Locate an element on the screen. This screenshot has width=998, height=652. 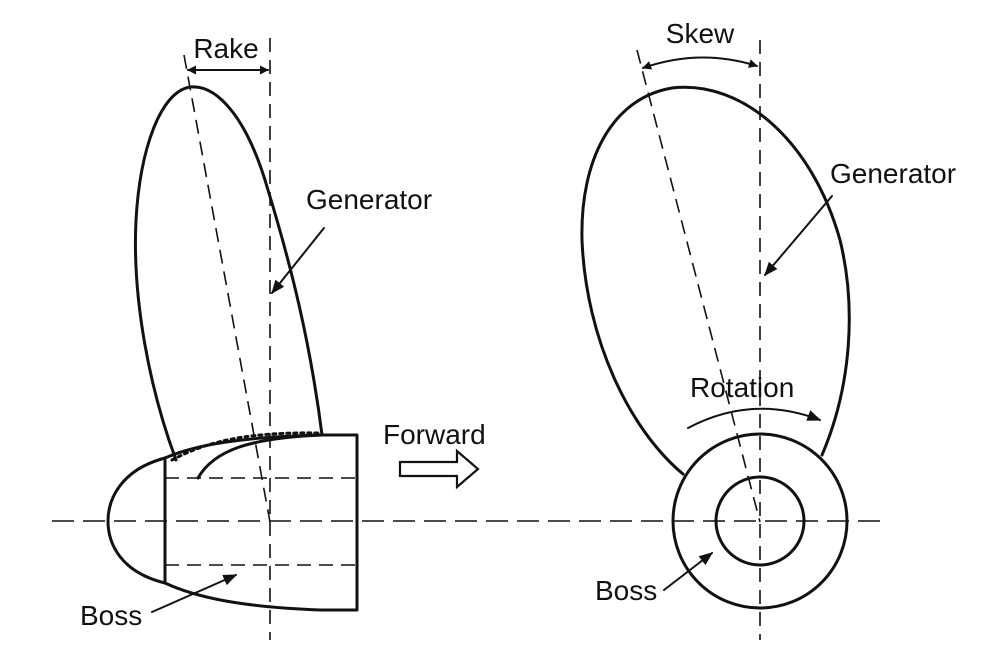
front-boss-leader is located at coordinates (688, 571).